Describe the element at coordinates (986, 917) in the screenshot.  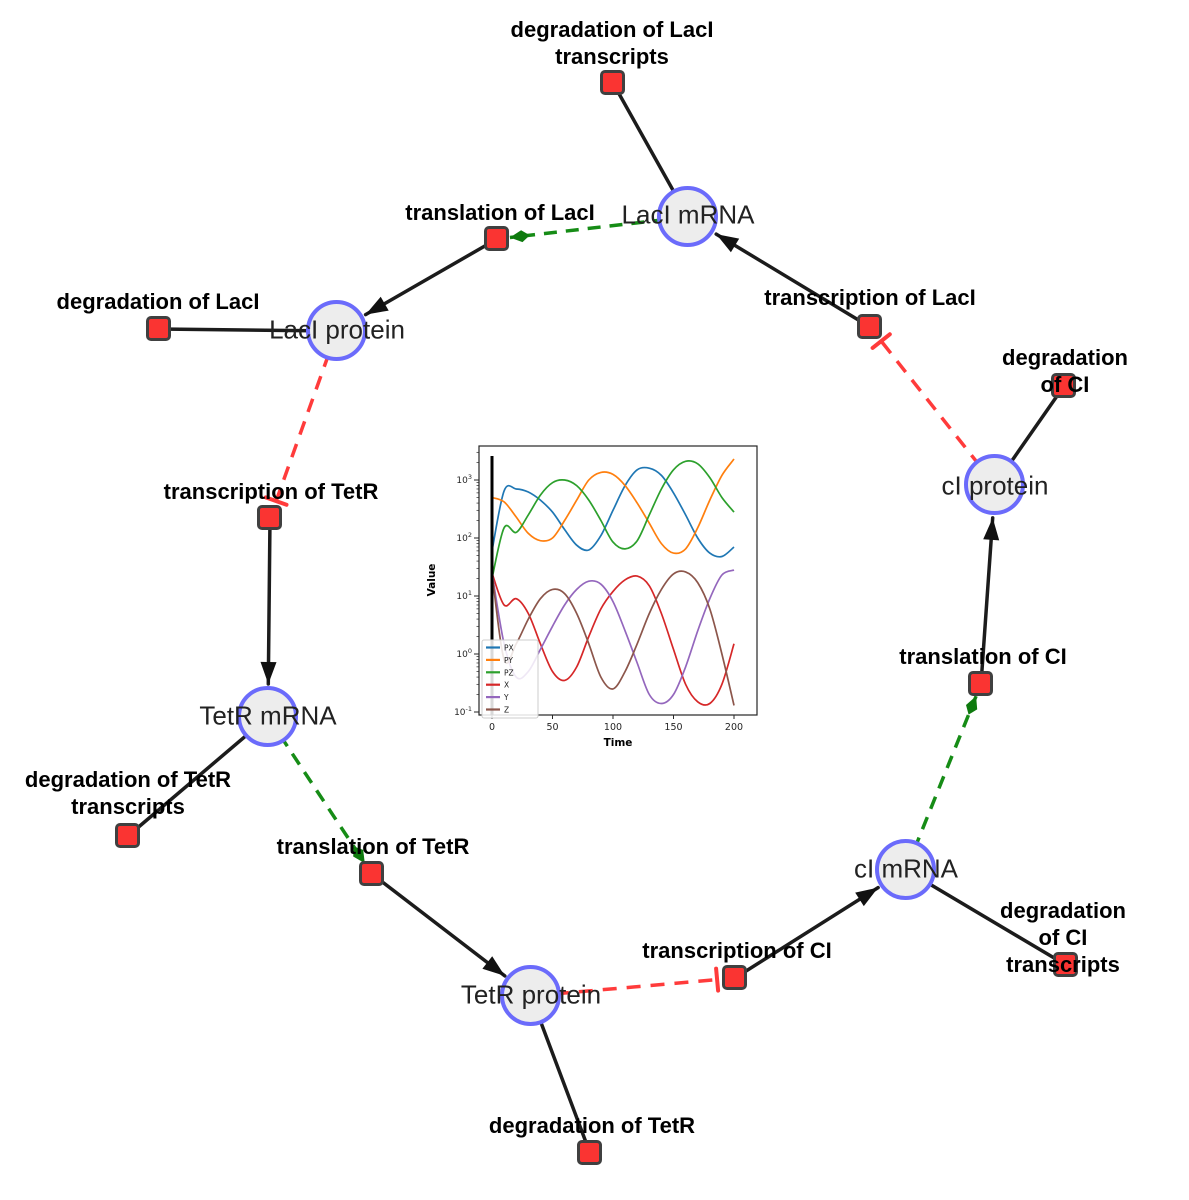
I see `edge-cimrna-degcitranscripts` at that location.